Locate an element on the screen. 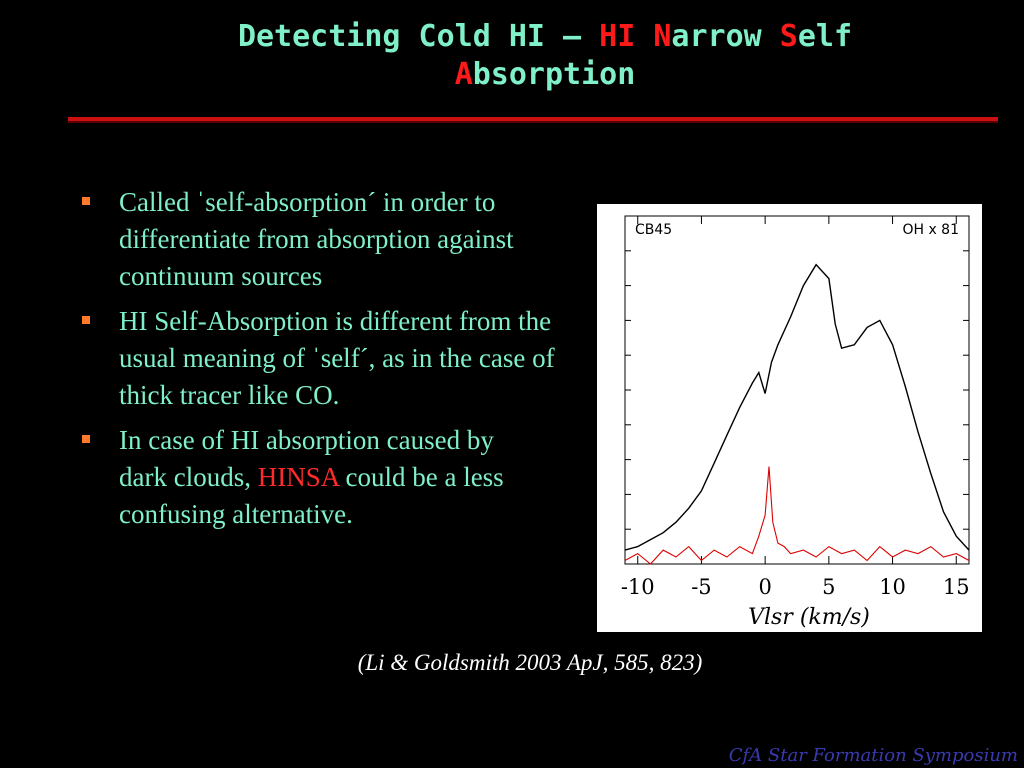  bullet-text-end: could be a less confusing alternative. is located at coordinates (311, 495).